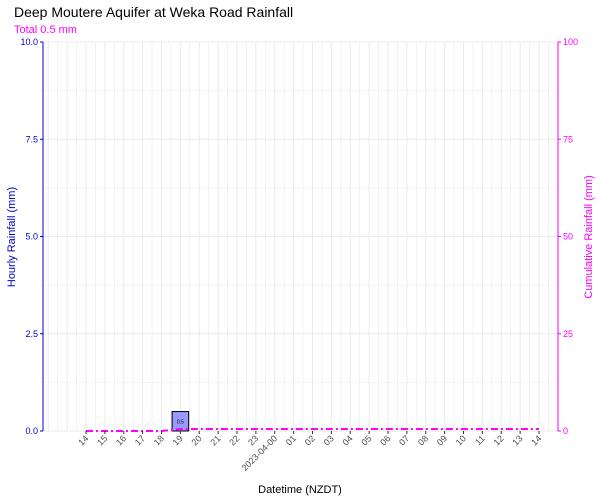 This screenshot has width=600, height=500. What do you see at coordinates (423, 440) in the screenshot?
I see `x-tick-label: 08` at bounding box center [423, 440].